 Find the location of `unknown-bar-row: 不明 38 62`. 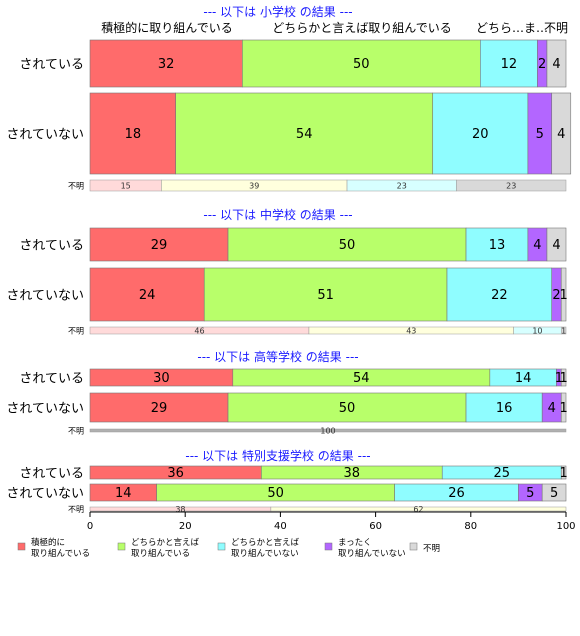

unknown-bar-row: 不明 38 62 is located at coordinates (317, 509).